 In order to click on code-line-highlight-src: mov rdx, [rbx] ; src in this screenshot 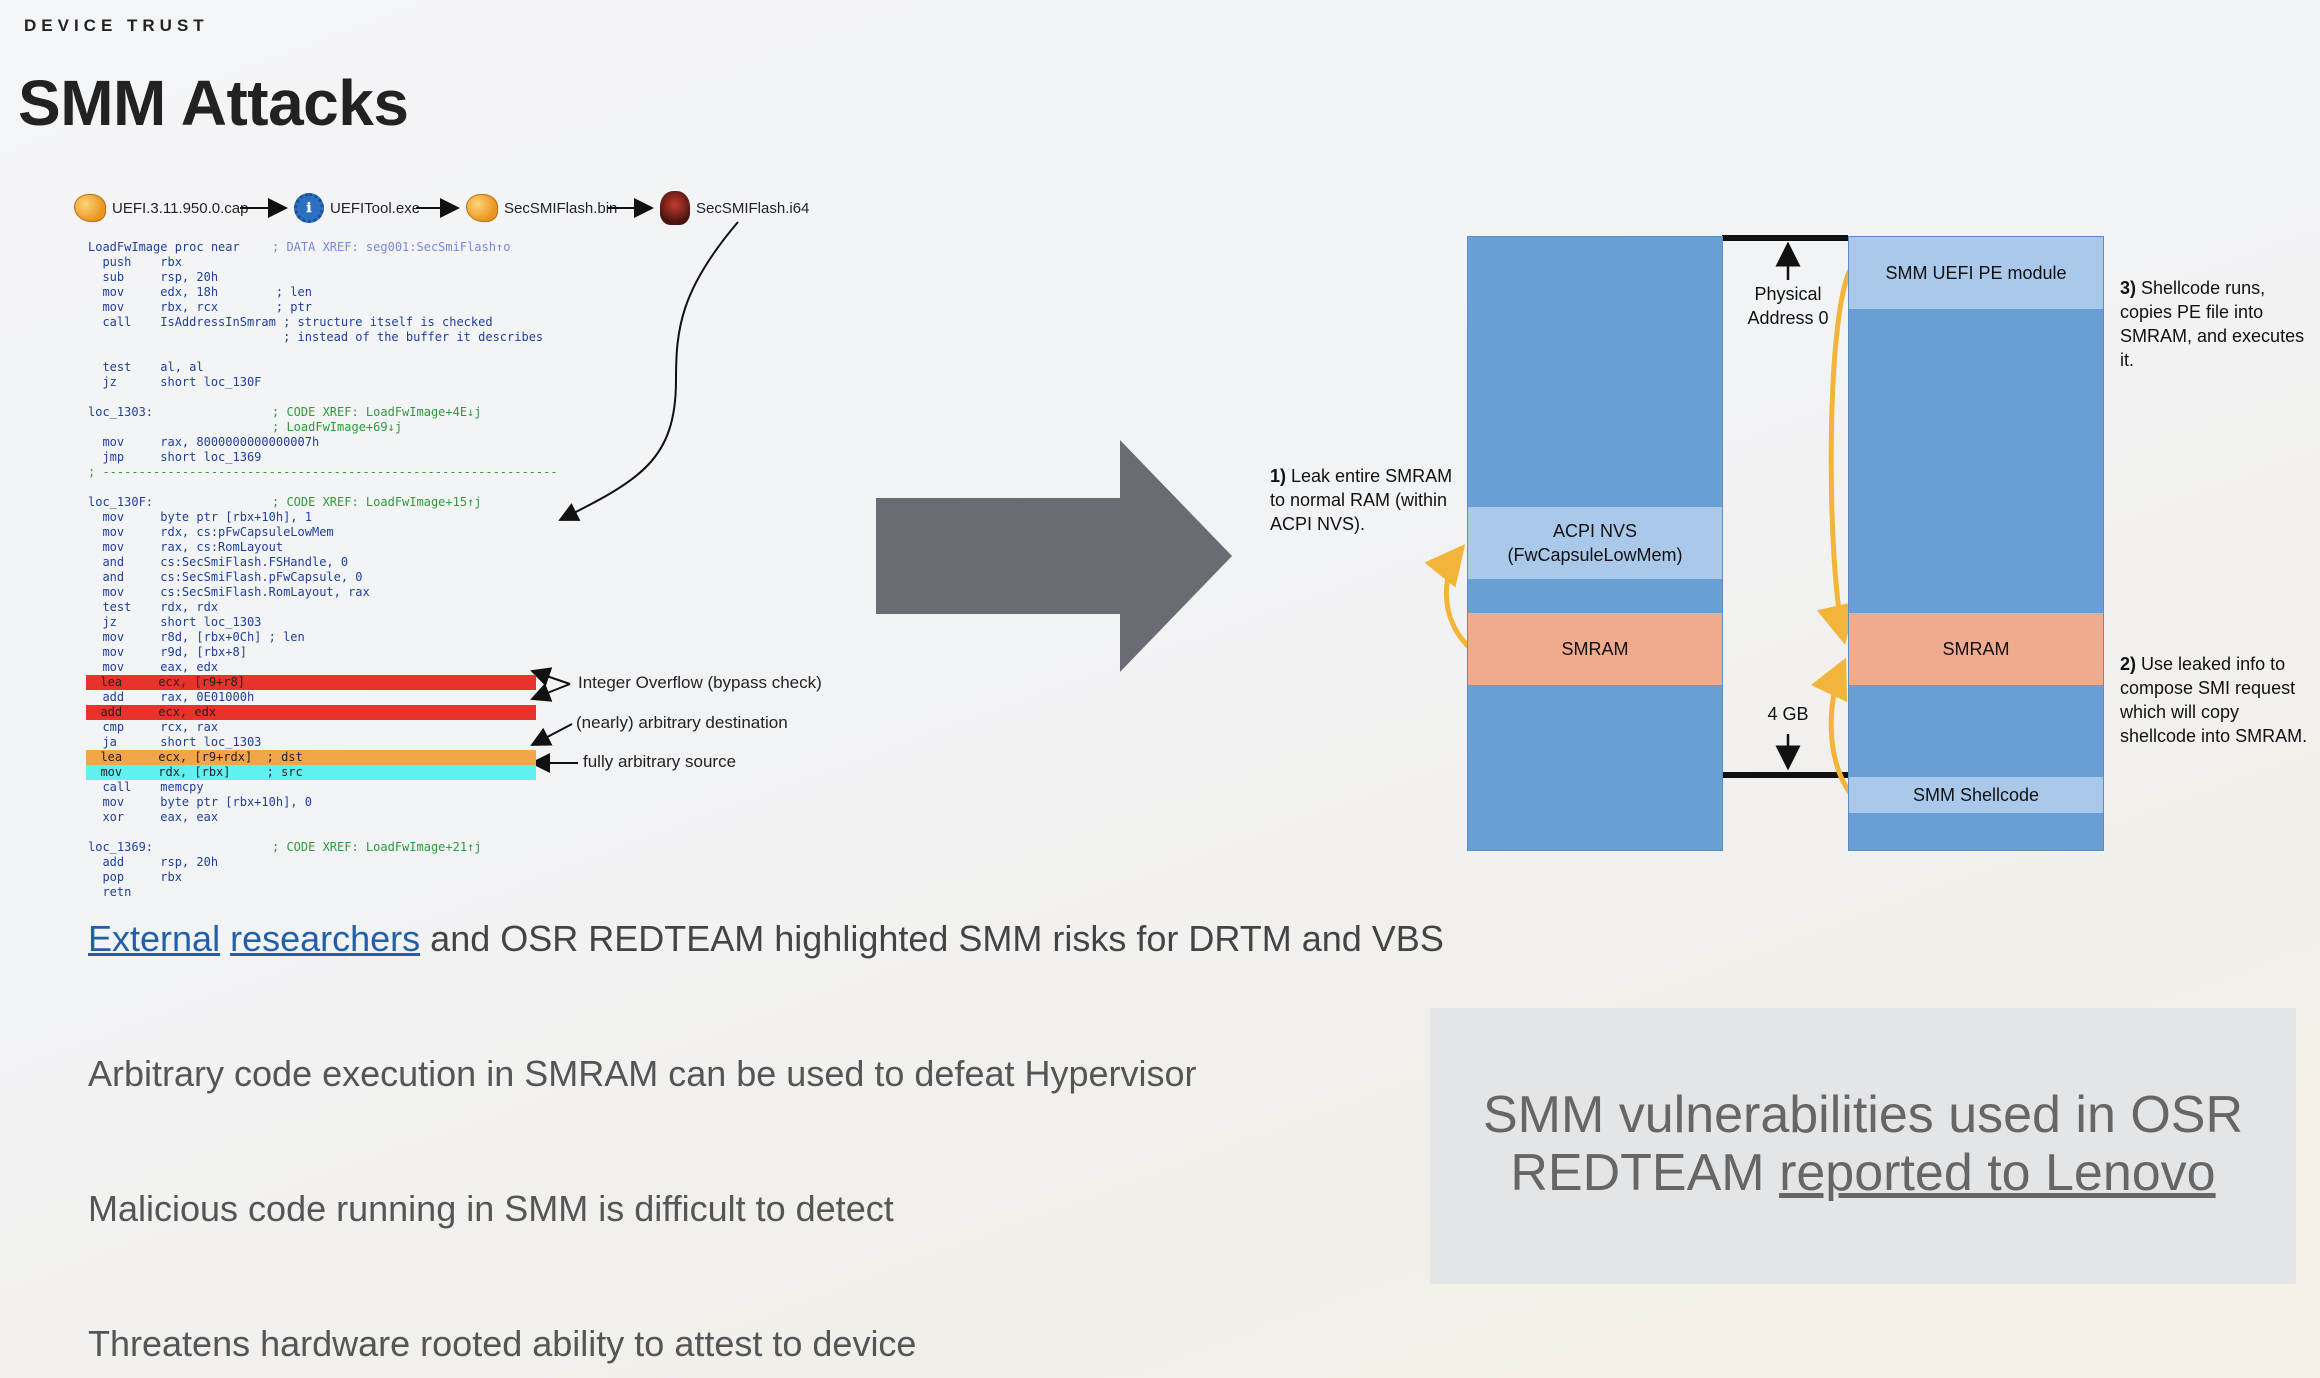, I will do `click(311, 772)`.